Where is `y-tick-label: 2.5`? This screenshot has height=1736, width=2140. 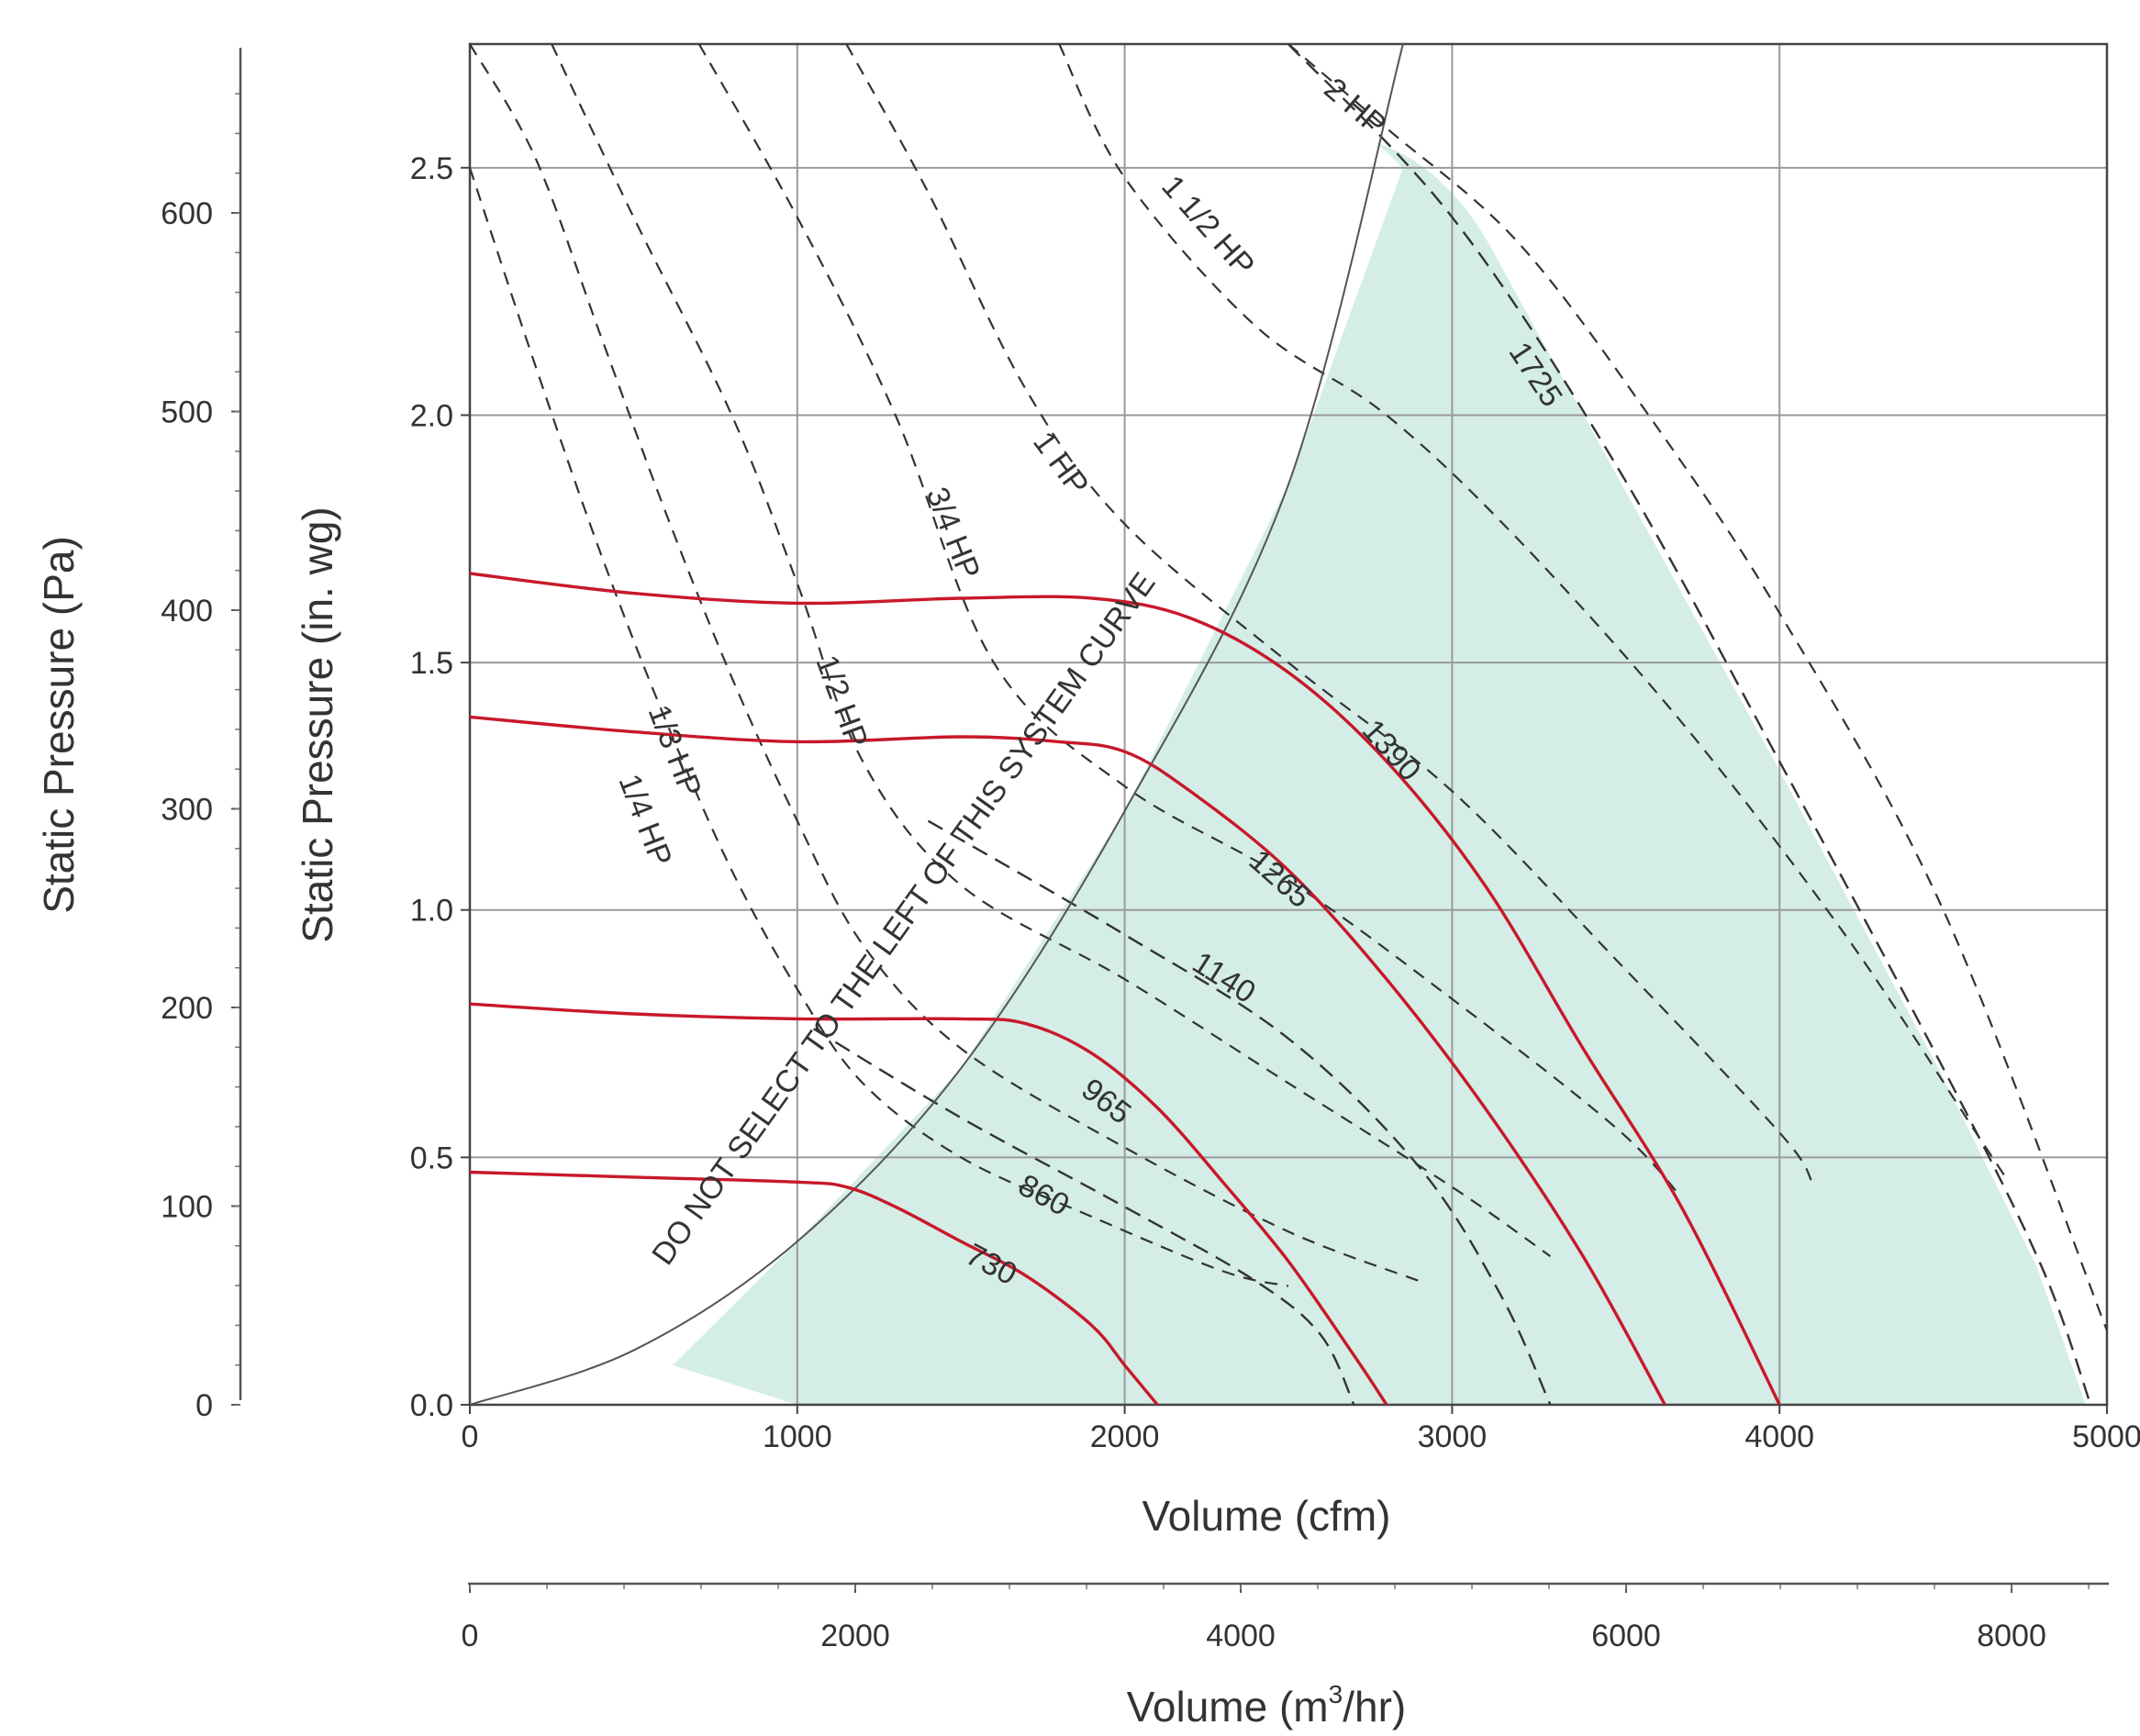
y-tick-label: 2.5 is located at coordinates (431, 168).